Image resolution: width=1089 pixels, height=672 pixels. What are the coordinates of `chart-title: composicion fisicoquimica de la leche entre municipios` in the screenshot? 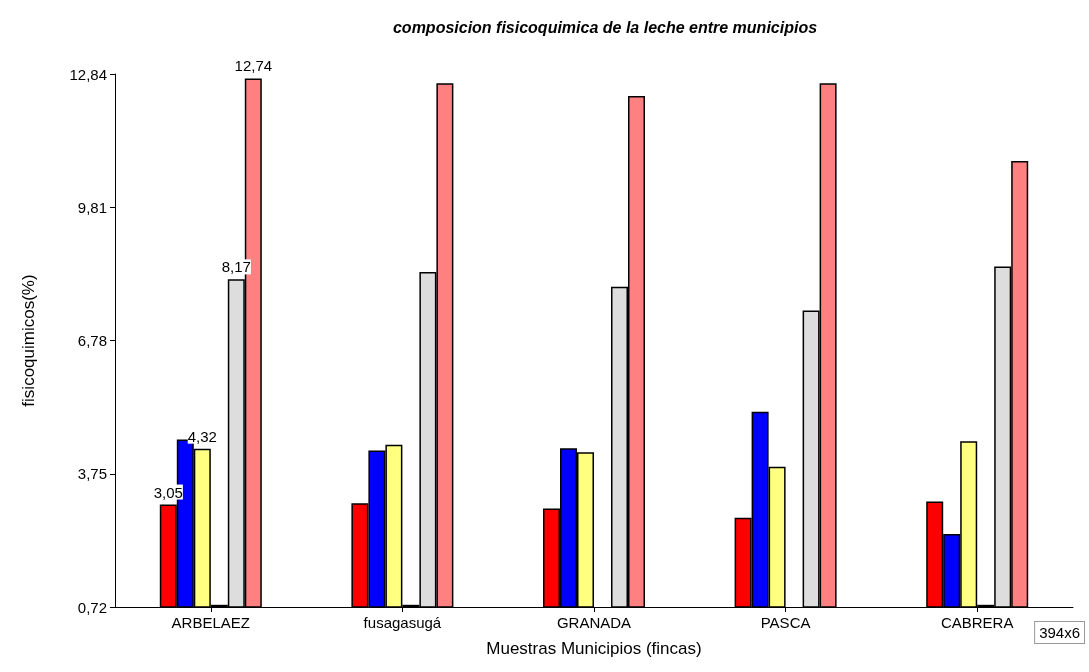 It's located at (605, 27).